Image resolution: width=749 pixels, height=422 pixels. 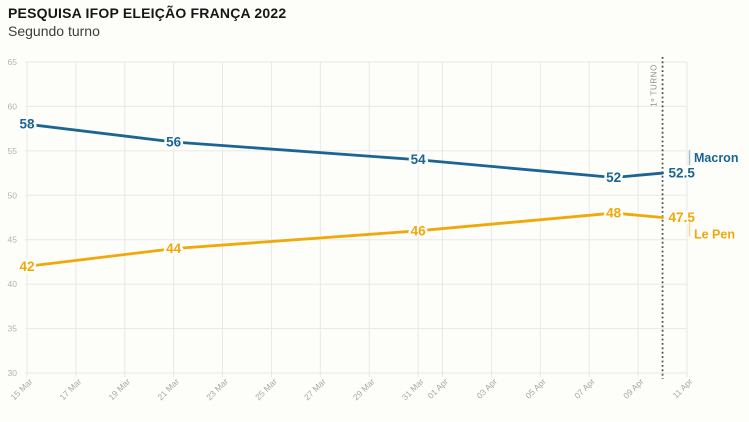 I want to click on x-tick-label: 01 Apr, so click(x=438, y=388).